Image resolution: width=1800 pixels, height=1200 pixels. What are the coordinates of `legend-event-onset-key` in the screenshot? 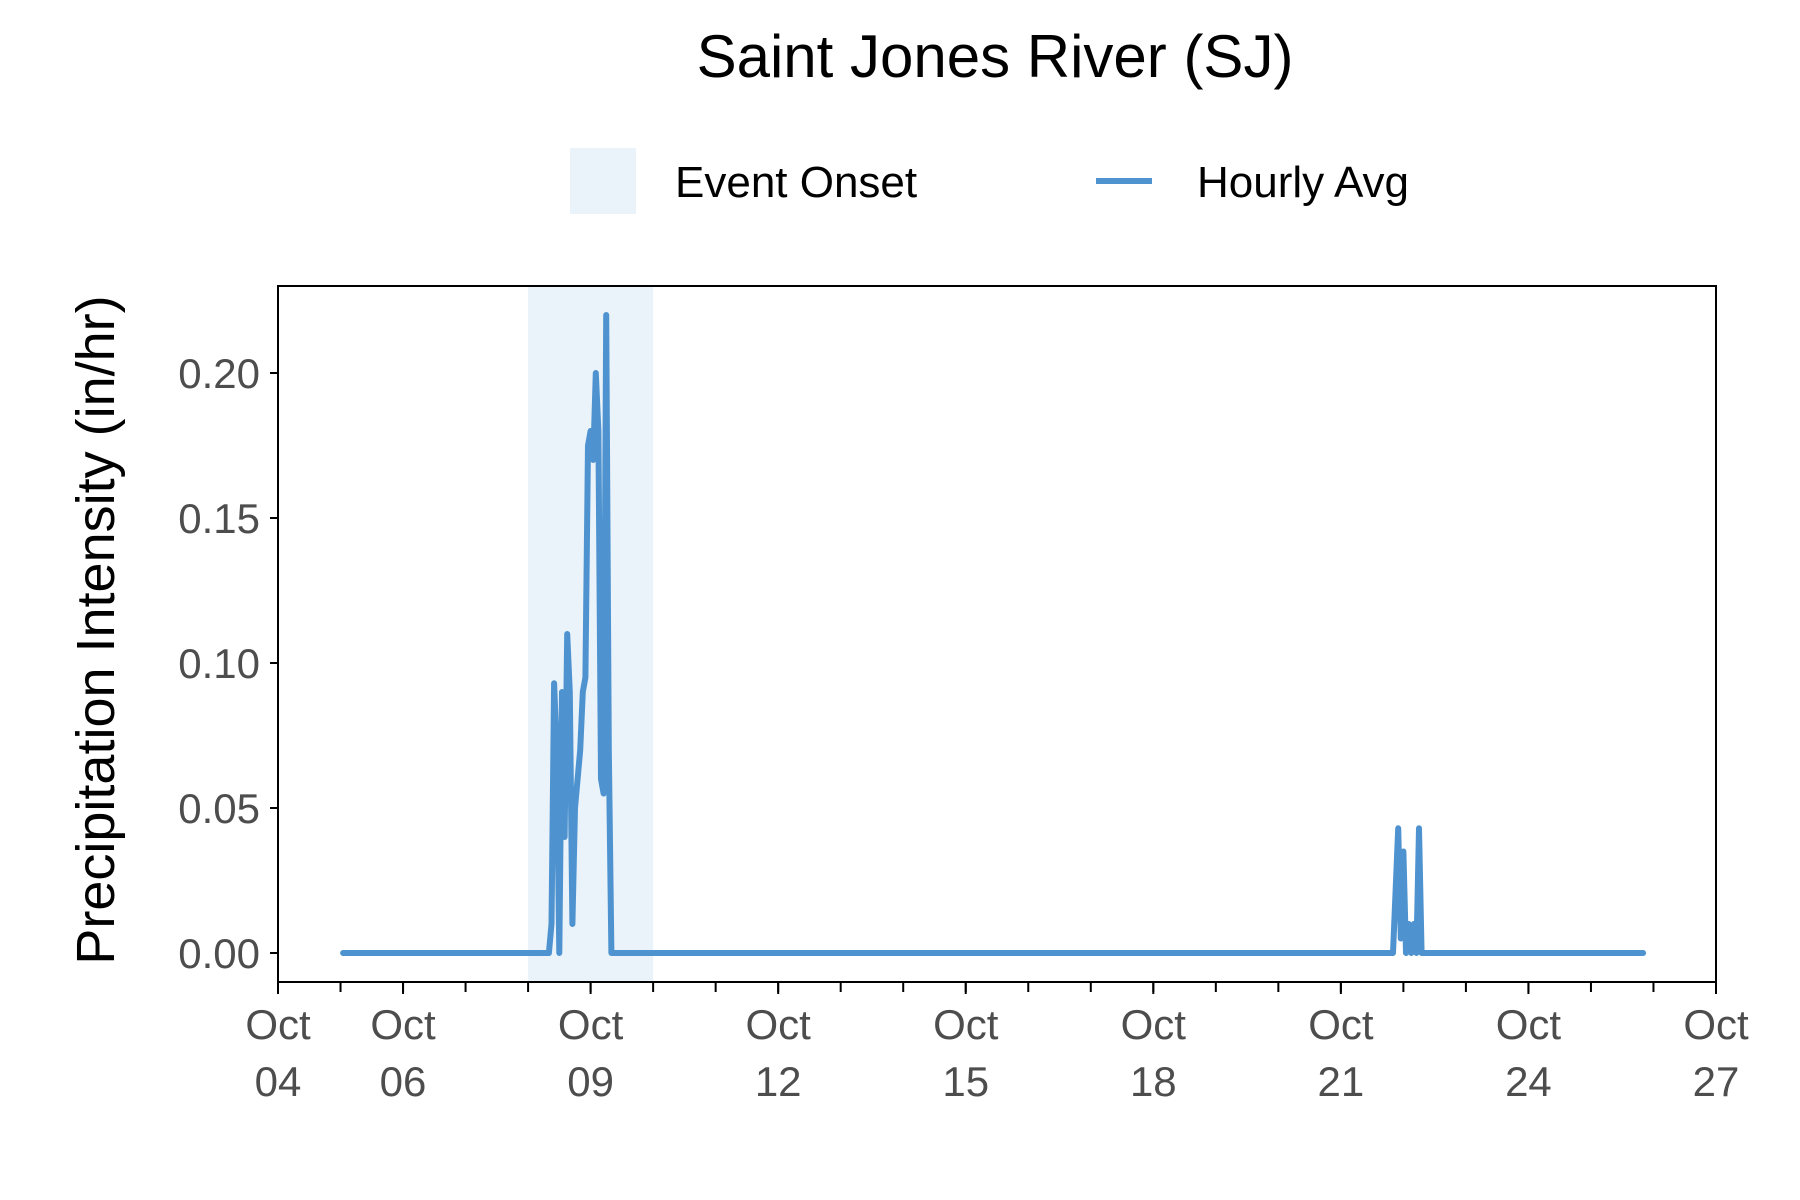 It's located at (603, 181).